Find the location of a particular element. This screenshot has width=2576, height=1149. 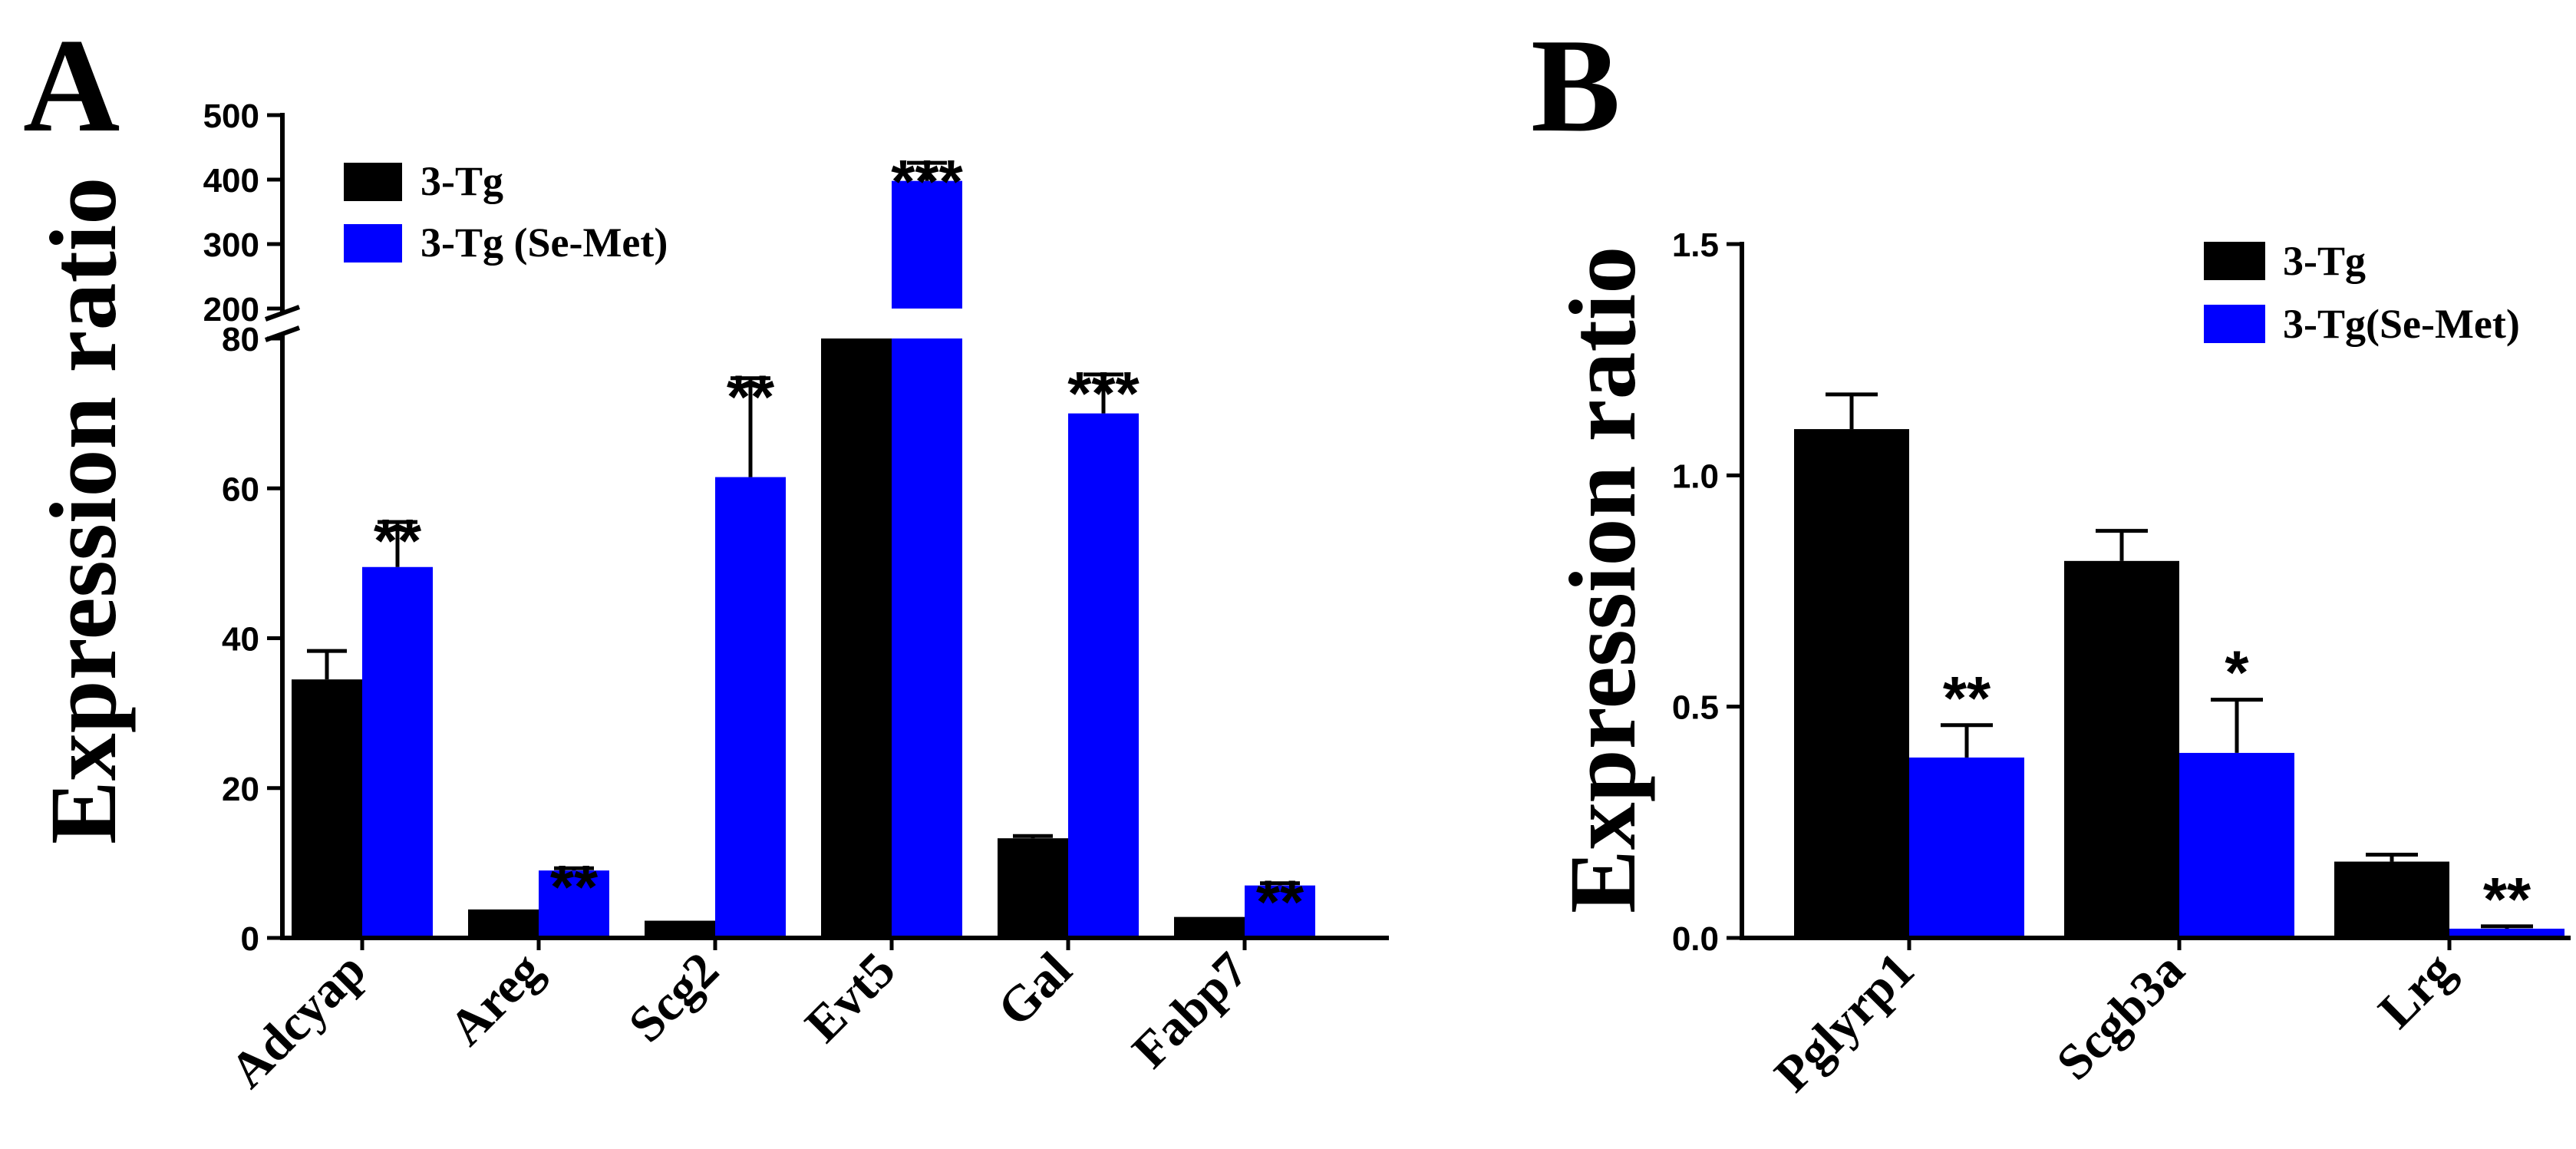

significance-a-evt5: *** is located at coordinates (927, 181).